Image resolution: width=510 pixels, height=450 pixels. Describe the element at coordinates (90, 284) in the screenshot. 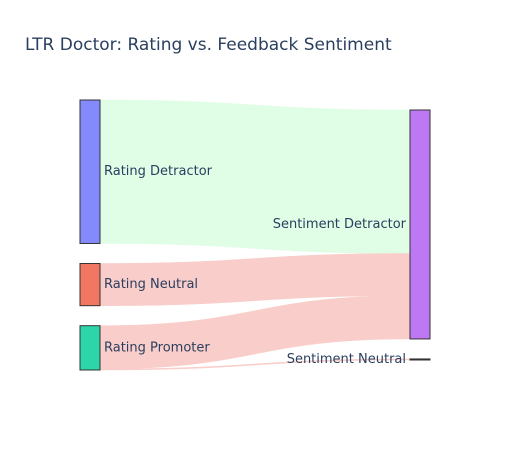

I see `node-rn` at that location.